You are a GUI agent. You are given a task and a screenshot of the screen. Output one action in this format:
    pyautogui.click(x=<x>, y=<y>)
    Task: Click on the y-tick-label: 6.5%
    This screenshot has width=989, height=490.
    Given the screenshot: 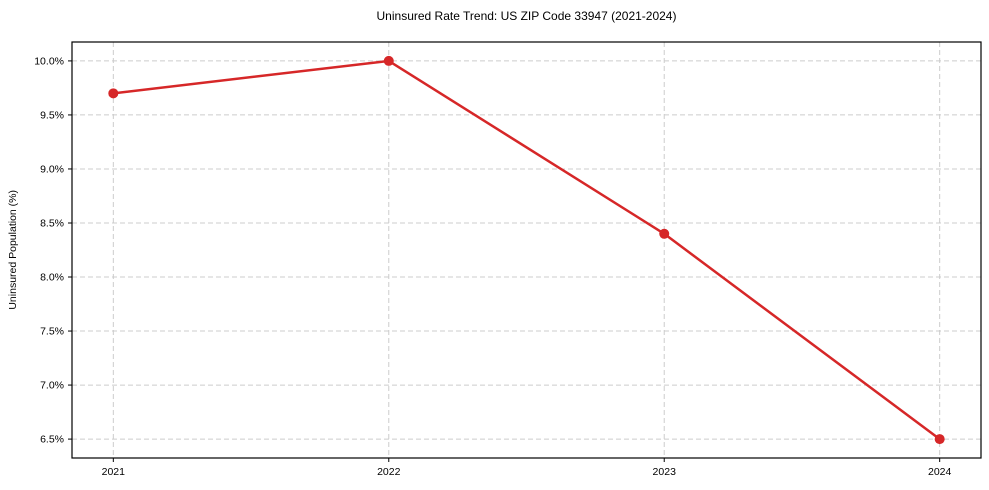 What is the action you would take?
    pyautogui.click(x=52, y=440)
    